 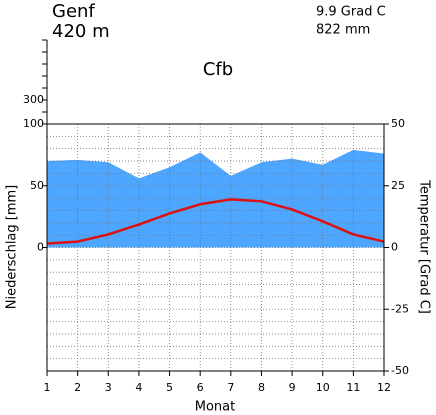 I want to click on y2-tick-label: -25, so click(x=400, y=308).